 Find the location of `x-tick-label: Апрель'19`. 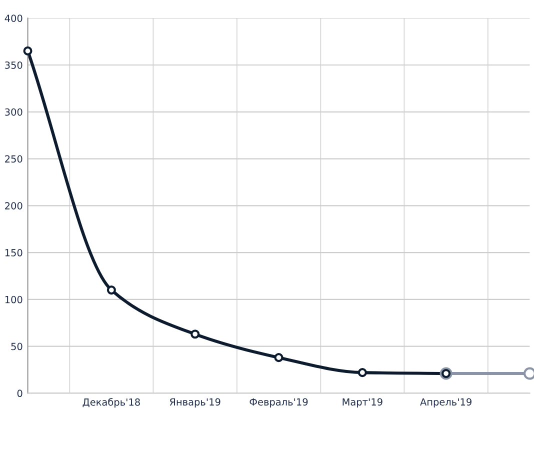

x-tick-label: Апрель'19 is located at coordinates (446, 403).